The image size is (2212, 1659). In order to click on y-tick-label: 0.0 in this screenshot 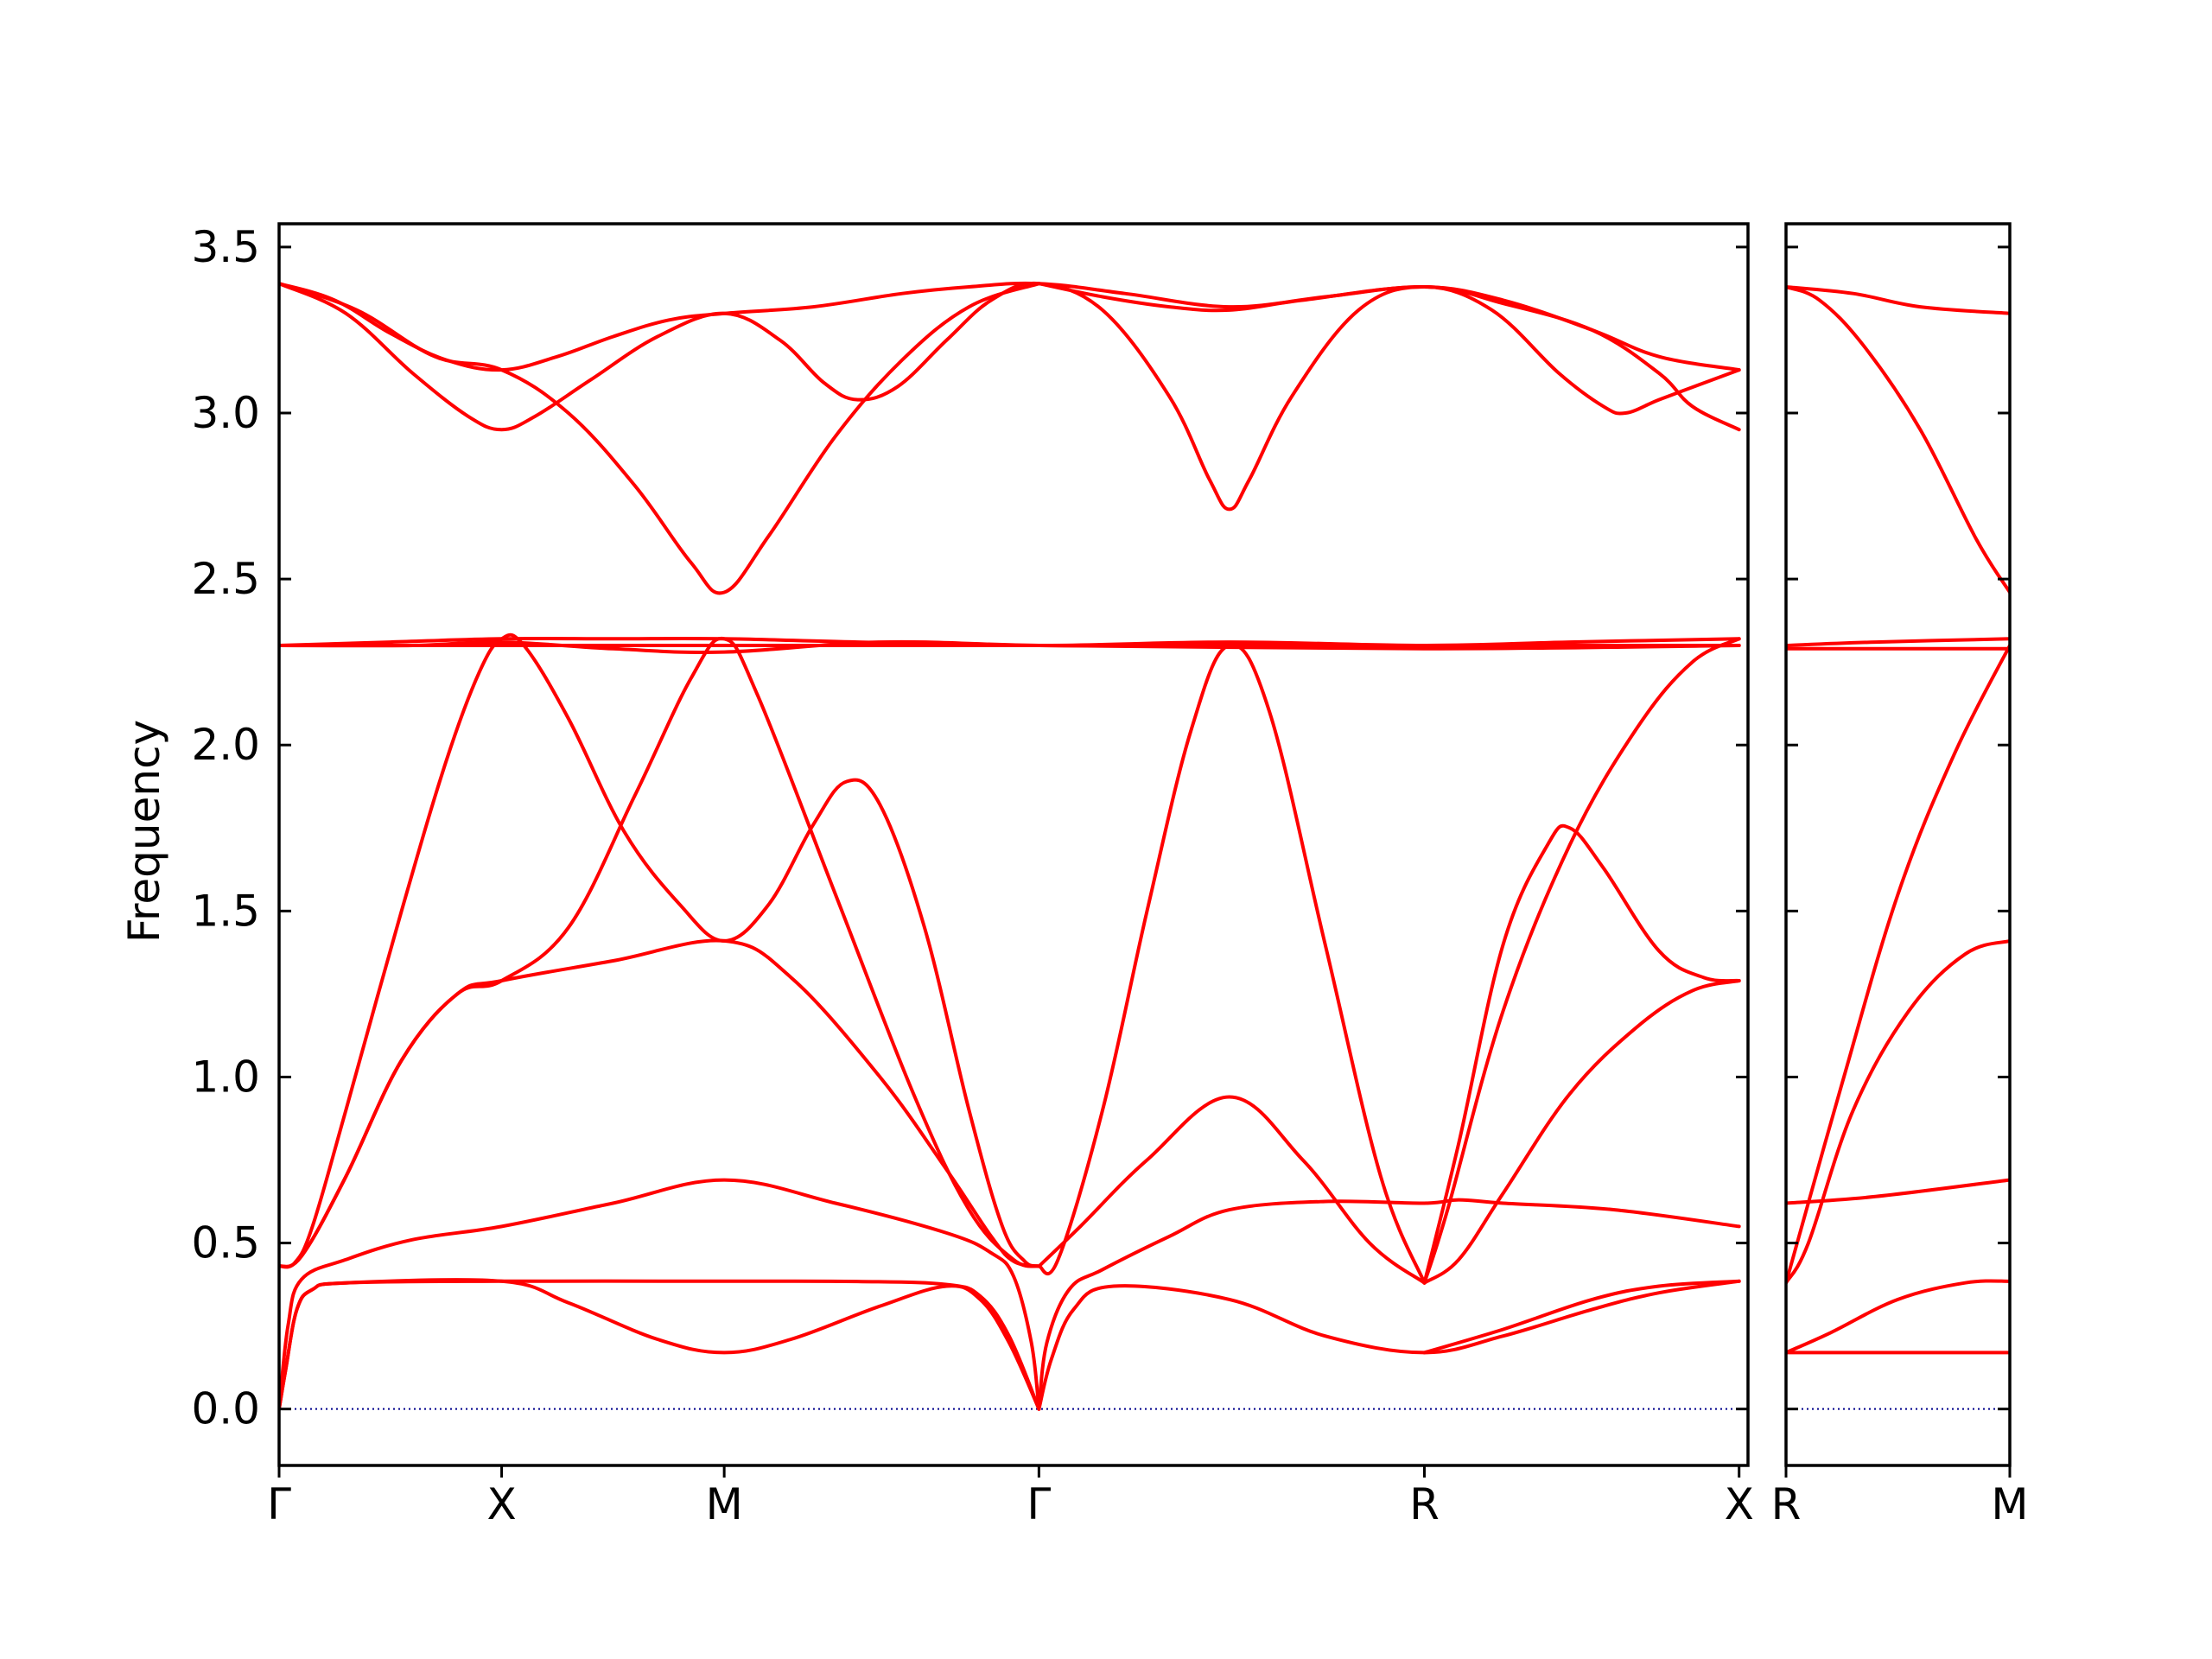, I will do `click(225, 1409)`.